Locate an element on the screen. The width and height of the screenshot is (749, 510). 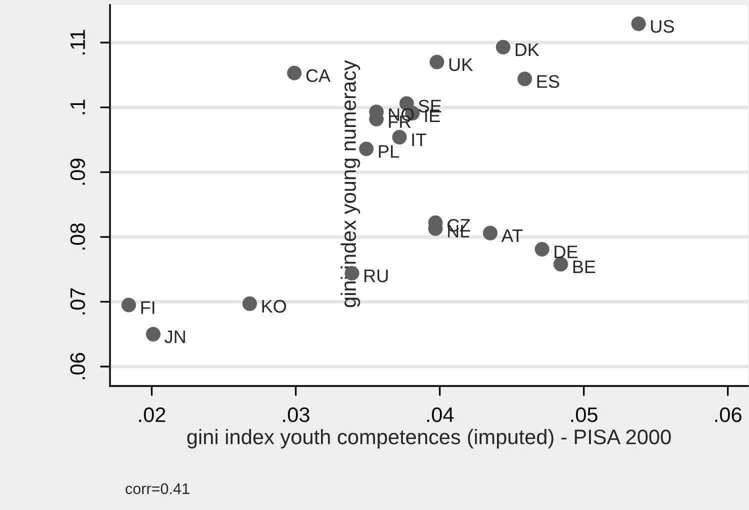
annotation: DE is located at coordinates (566, 252).